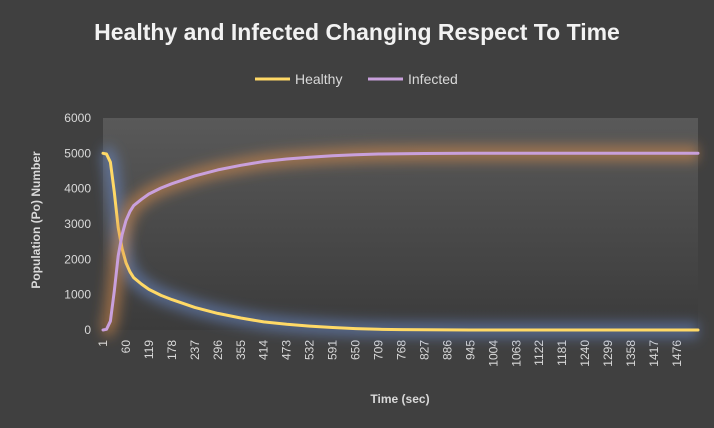  What do you see at coordinates (470, 350) in the screenshot?
I see `x-tick-label: 945` at bounding box center [470, 350].